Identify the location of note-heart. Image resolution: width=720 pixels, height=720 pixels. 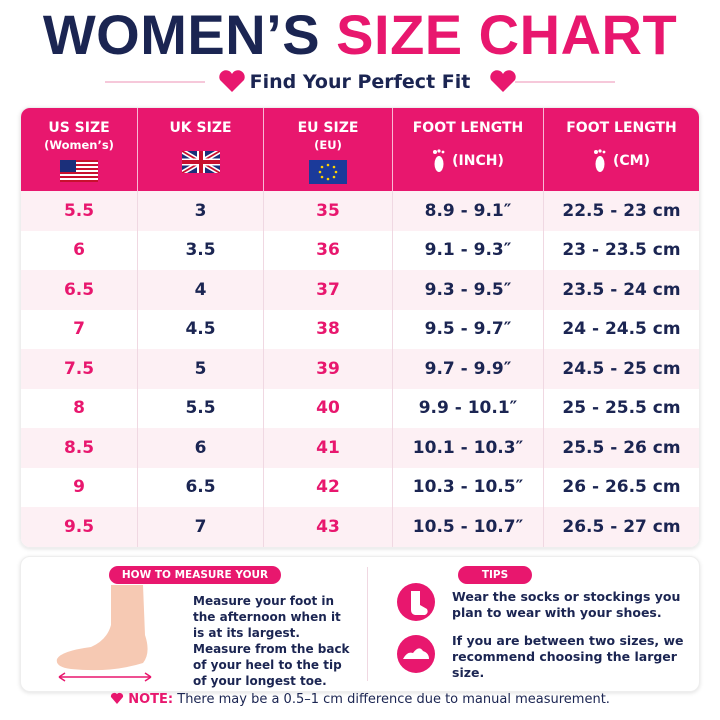
(117, 698).